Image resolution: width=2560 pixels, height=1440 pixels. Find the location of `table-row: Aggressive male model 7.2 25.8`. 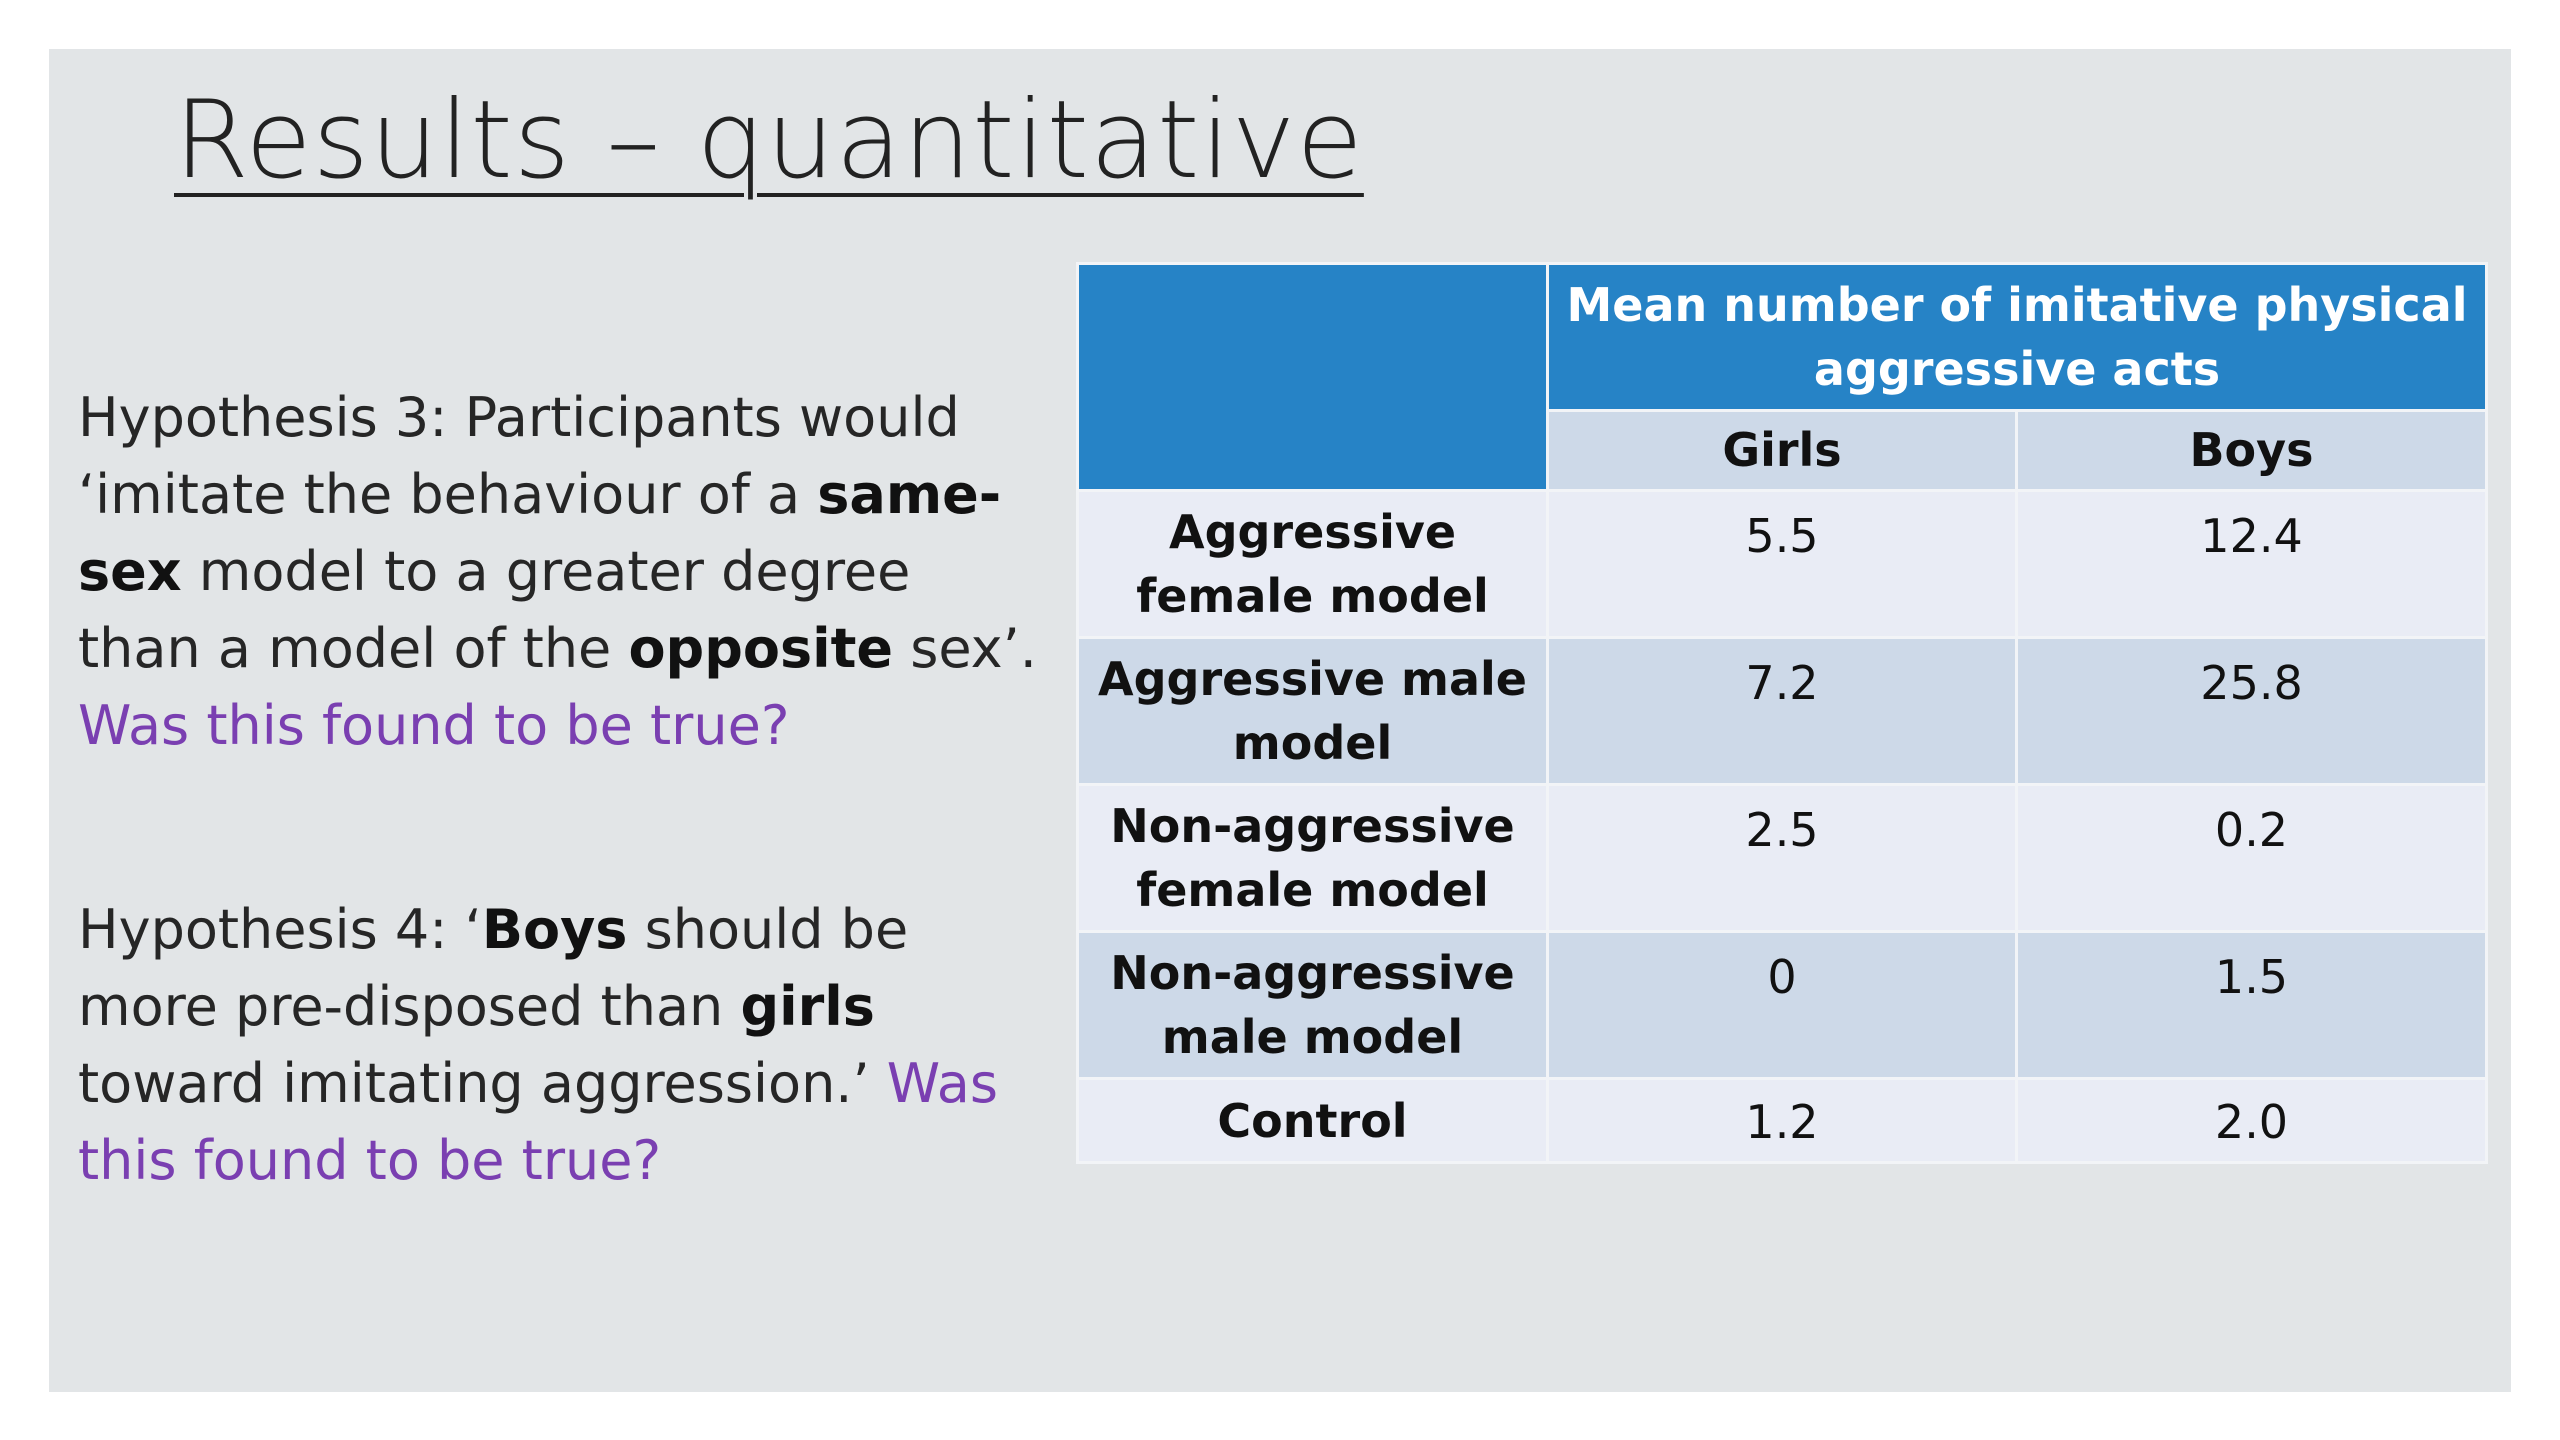

table-row: Aggressive male model 7.2 25.8 is located at coordinates (1782, 711).